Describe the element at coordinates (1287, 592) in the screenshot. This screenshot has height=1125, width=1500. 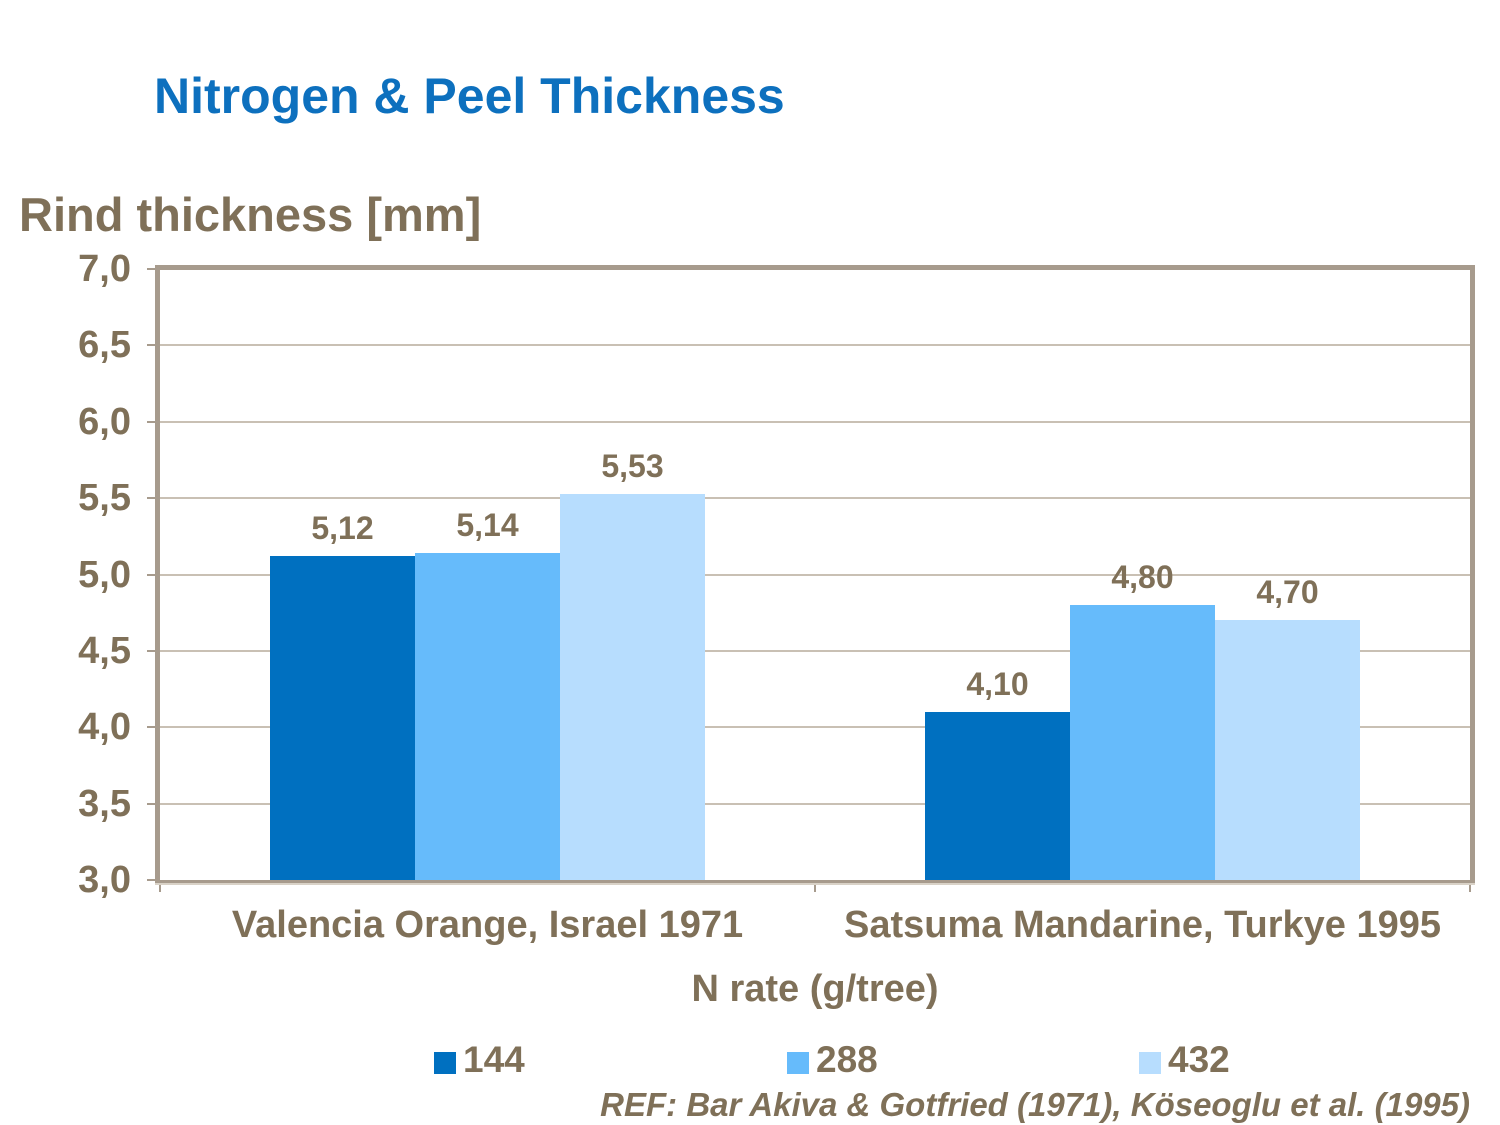
I see `bar-value-label: 4,70` at that location.